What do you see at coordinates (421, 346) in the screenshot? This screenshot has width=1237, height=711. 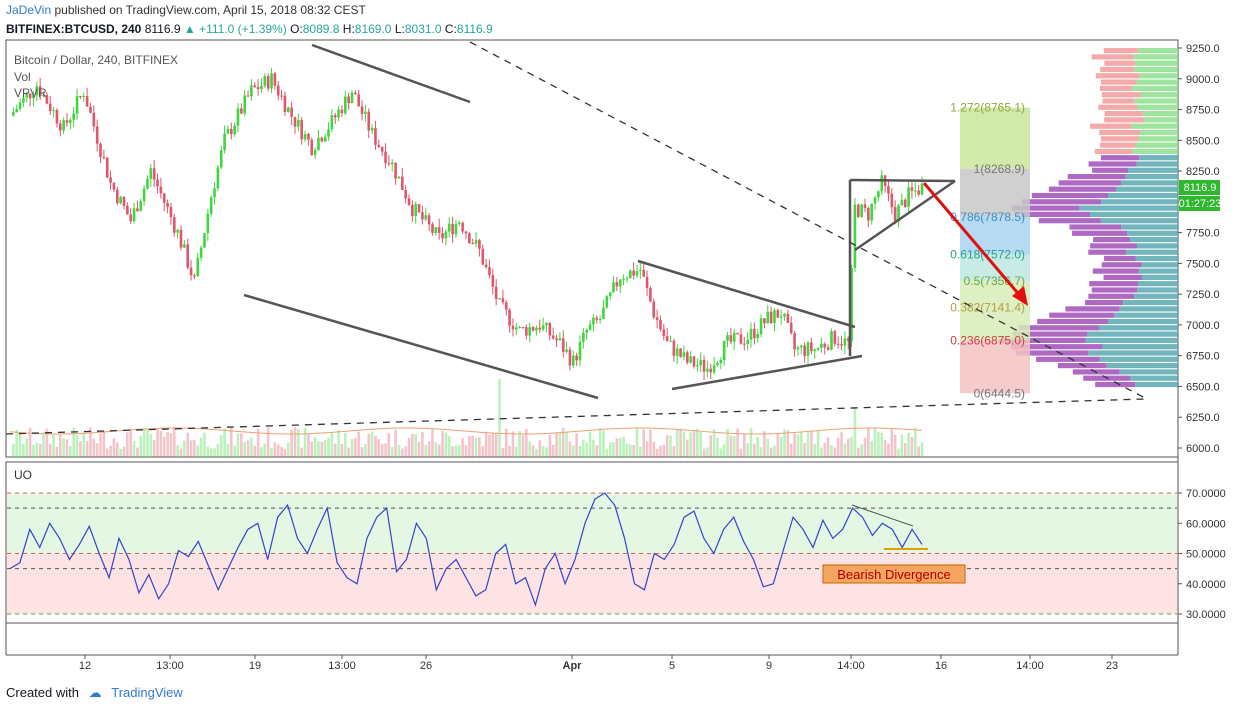 I see `lower-channel-line` at bounding box center [421, 346].